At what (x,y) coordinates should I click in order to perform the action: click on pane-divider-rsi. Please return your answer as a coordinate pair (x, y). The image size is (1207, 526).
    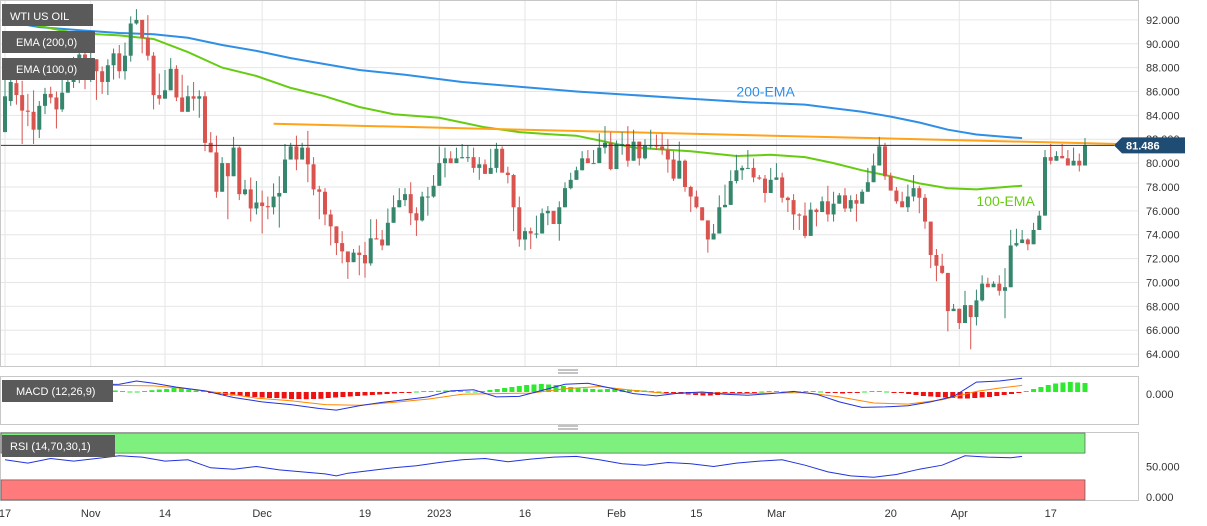
    Looking at the image, I should click on (568, 427).